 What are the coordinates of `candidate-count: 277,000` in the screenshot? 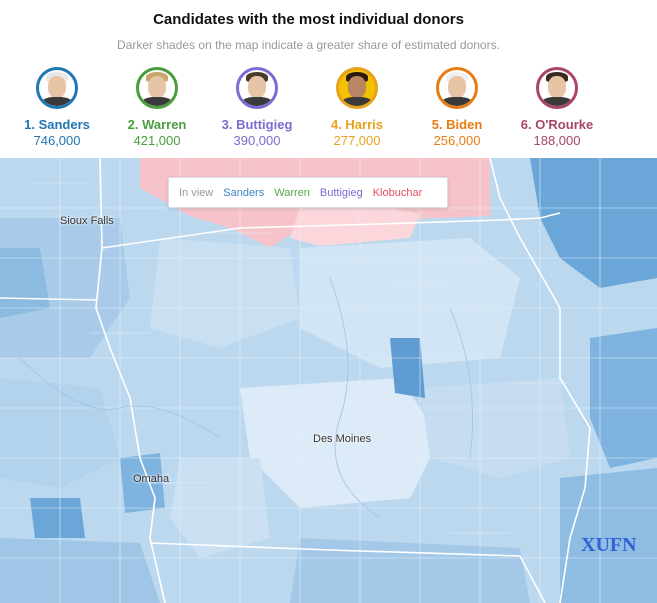 It's located at (357, 140).